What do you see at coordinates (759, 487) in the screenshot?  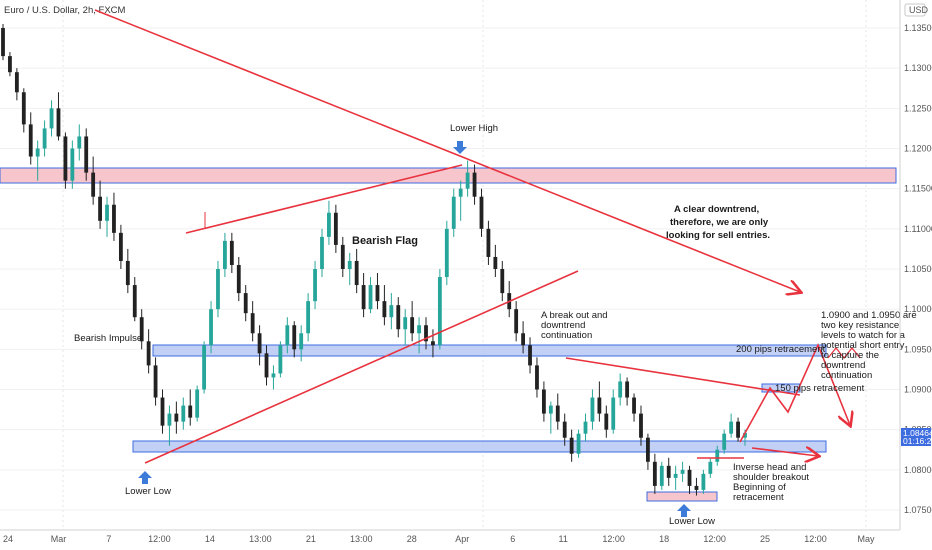 I see `svg-text: Beginning of` at bounding box center [759, 487].